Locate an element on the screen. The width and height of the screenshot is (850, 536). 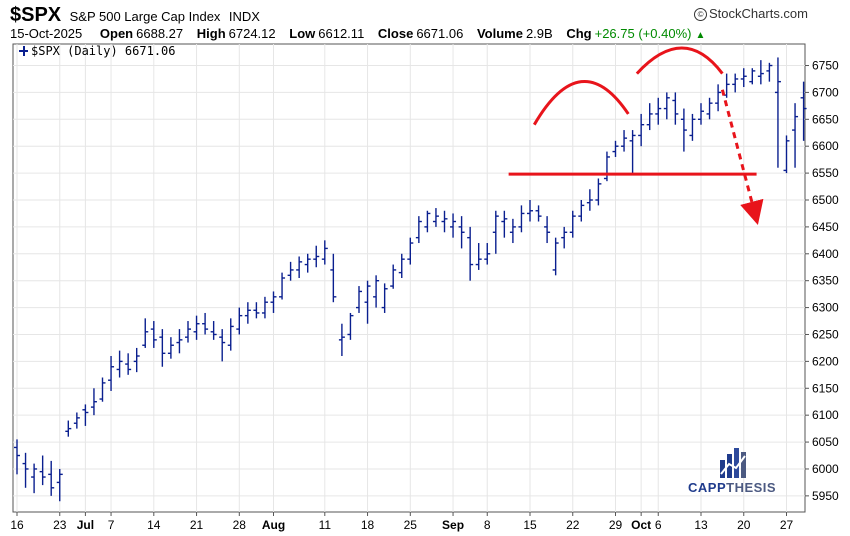
x-tick-label: 28 is located at coordinates (240, 525).